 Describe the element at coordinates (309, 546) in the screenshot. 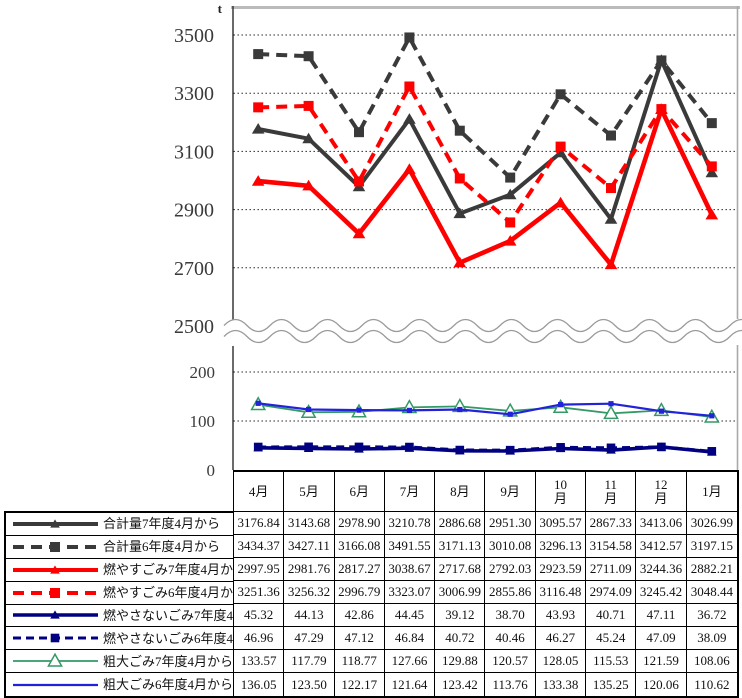

I see `value-cell: 3427.11` at that location.